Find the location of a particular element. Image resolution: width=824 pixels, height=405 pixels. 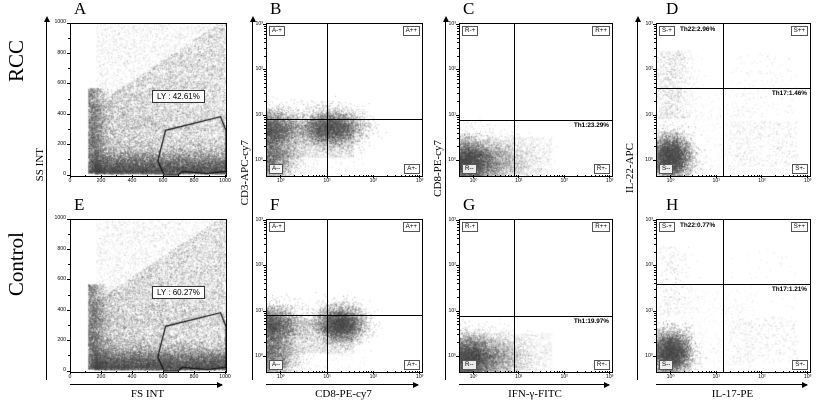

panel-H-xtick-label: 10³ is located at coordinates (807, 376).